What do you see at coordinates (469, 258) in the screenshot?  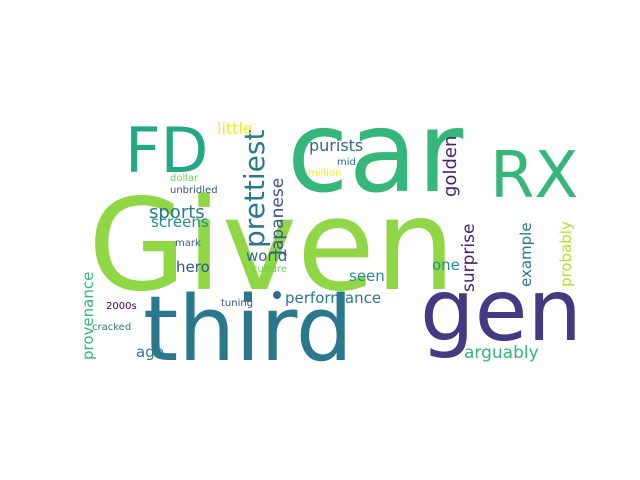 I see `word-surprise: surprise` at bounding box center [469, 258].